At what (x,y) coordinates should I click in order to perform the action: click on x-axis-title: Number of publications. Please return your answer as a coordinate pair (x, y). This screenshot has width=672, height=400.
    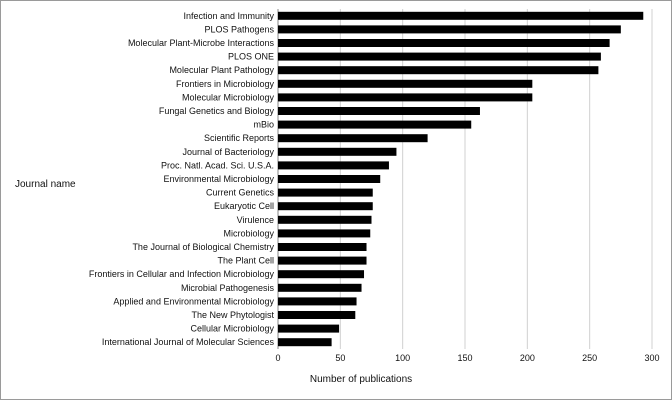
    Looking at the image, I should click on (361, 379).